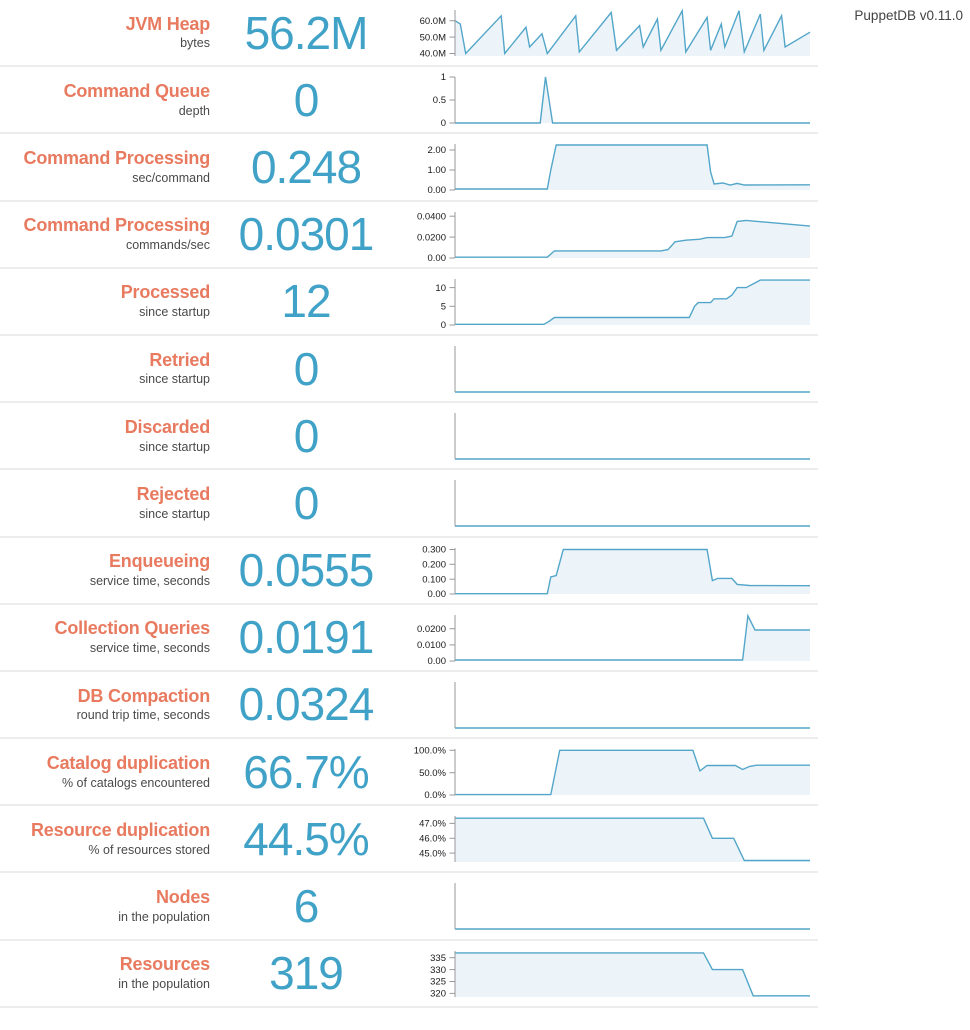 This screenshot has width=970, height=1030. Describe the element at coordinates (443, 325) in the screenshot. I see `y-axis-tick-label: 0` at that location.